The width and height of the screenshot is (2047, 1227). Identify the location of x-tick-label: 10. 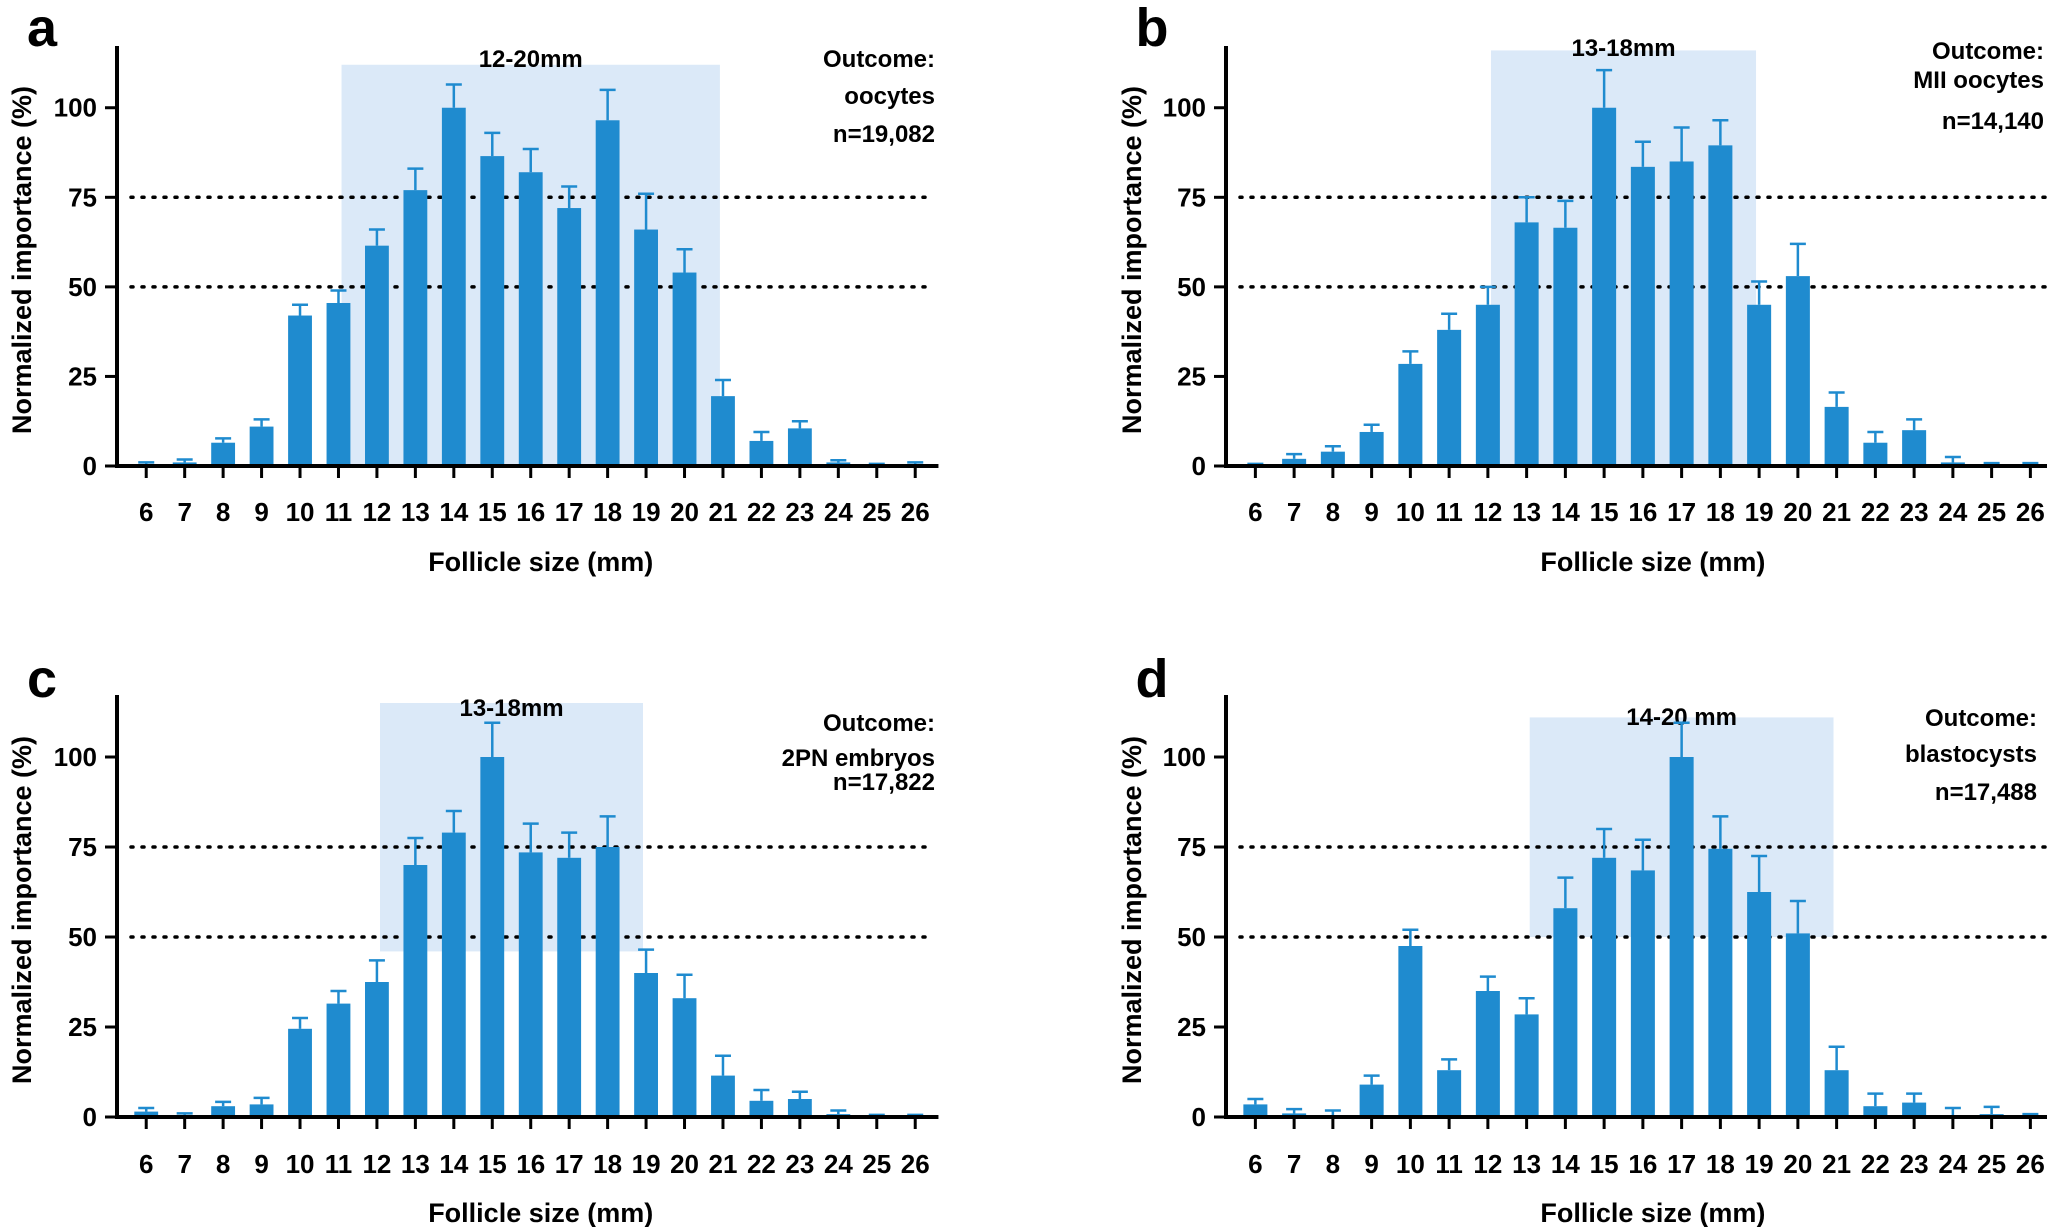
(1410, 1164).